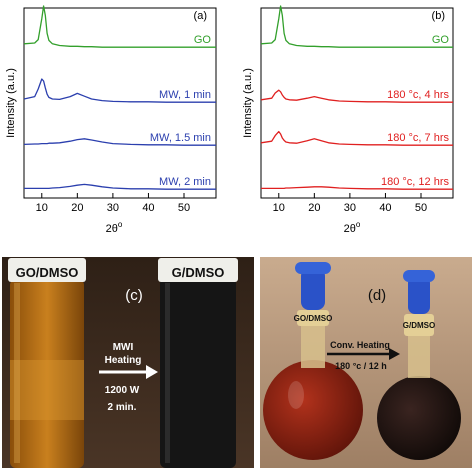 Image resolution: width=474 pixels, height=470 pixels. I want to click on vial-g-cap, so click(198, 270).